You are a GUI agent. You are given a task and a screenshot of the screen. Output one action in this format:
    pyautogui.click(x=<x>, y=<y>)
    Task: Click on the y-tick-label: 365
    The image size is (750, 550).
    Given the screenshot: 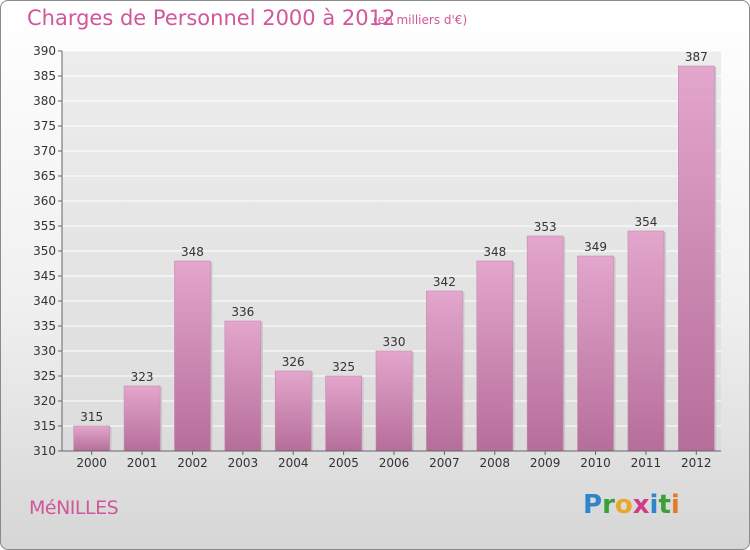 What is the action you would take?
    pyautogui.click(x=44, y=176)
    